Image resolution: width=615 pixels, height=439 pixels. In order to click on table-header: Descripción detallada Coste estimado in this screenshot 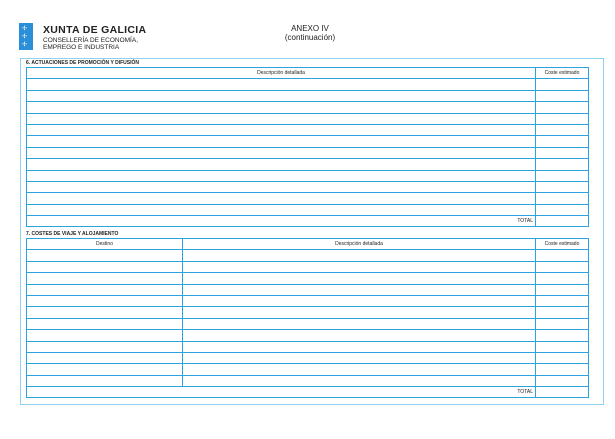, I will do `click(307, 73)`.